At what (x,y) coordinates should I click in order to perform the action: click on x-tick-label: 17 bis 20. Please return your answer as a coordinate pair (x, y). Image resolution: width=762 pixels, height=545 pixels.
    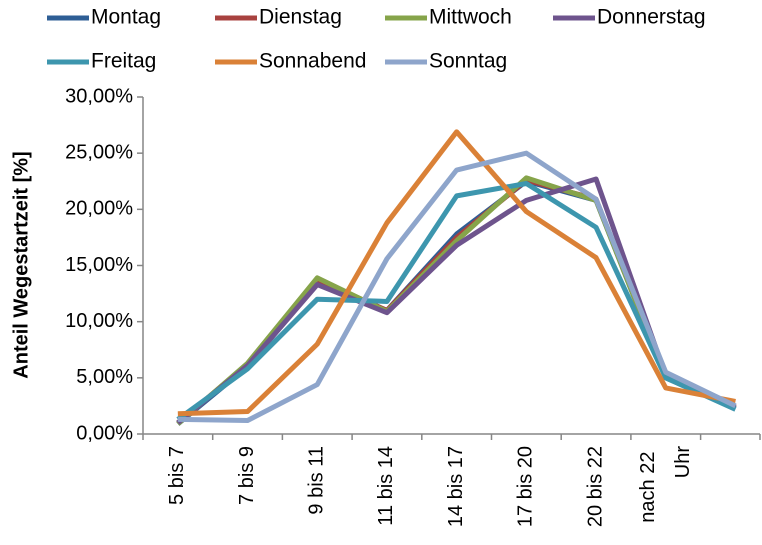
    Looking at the image, I should click on (526, 486).